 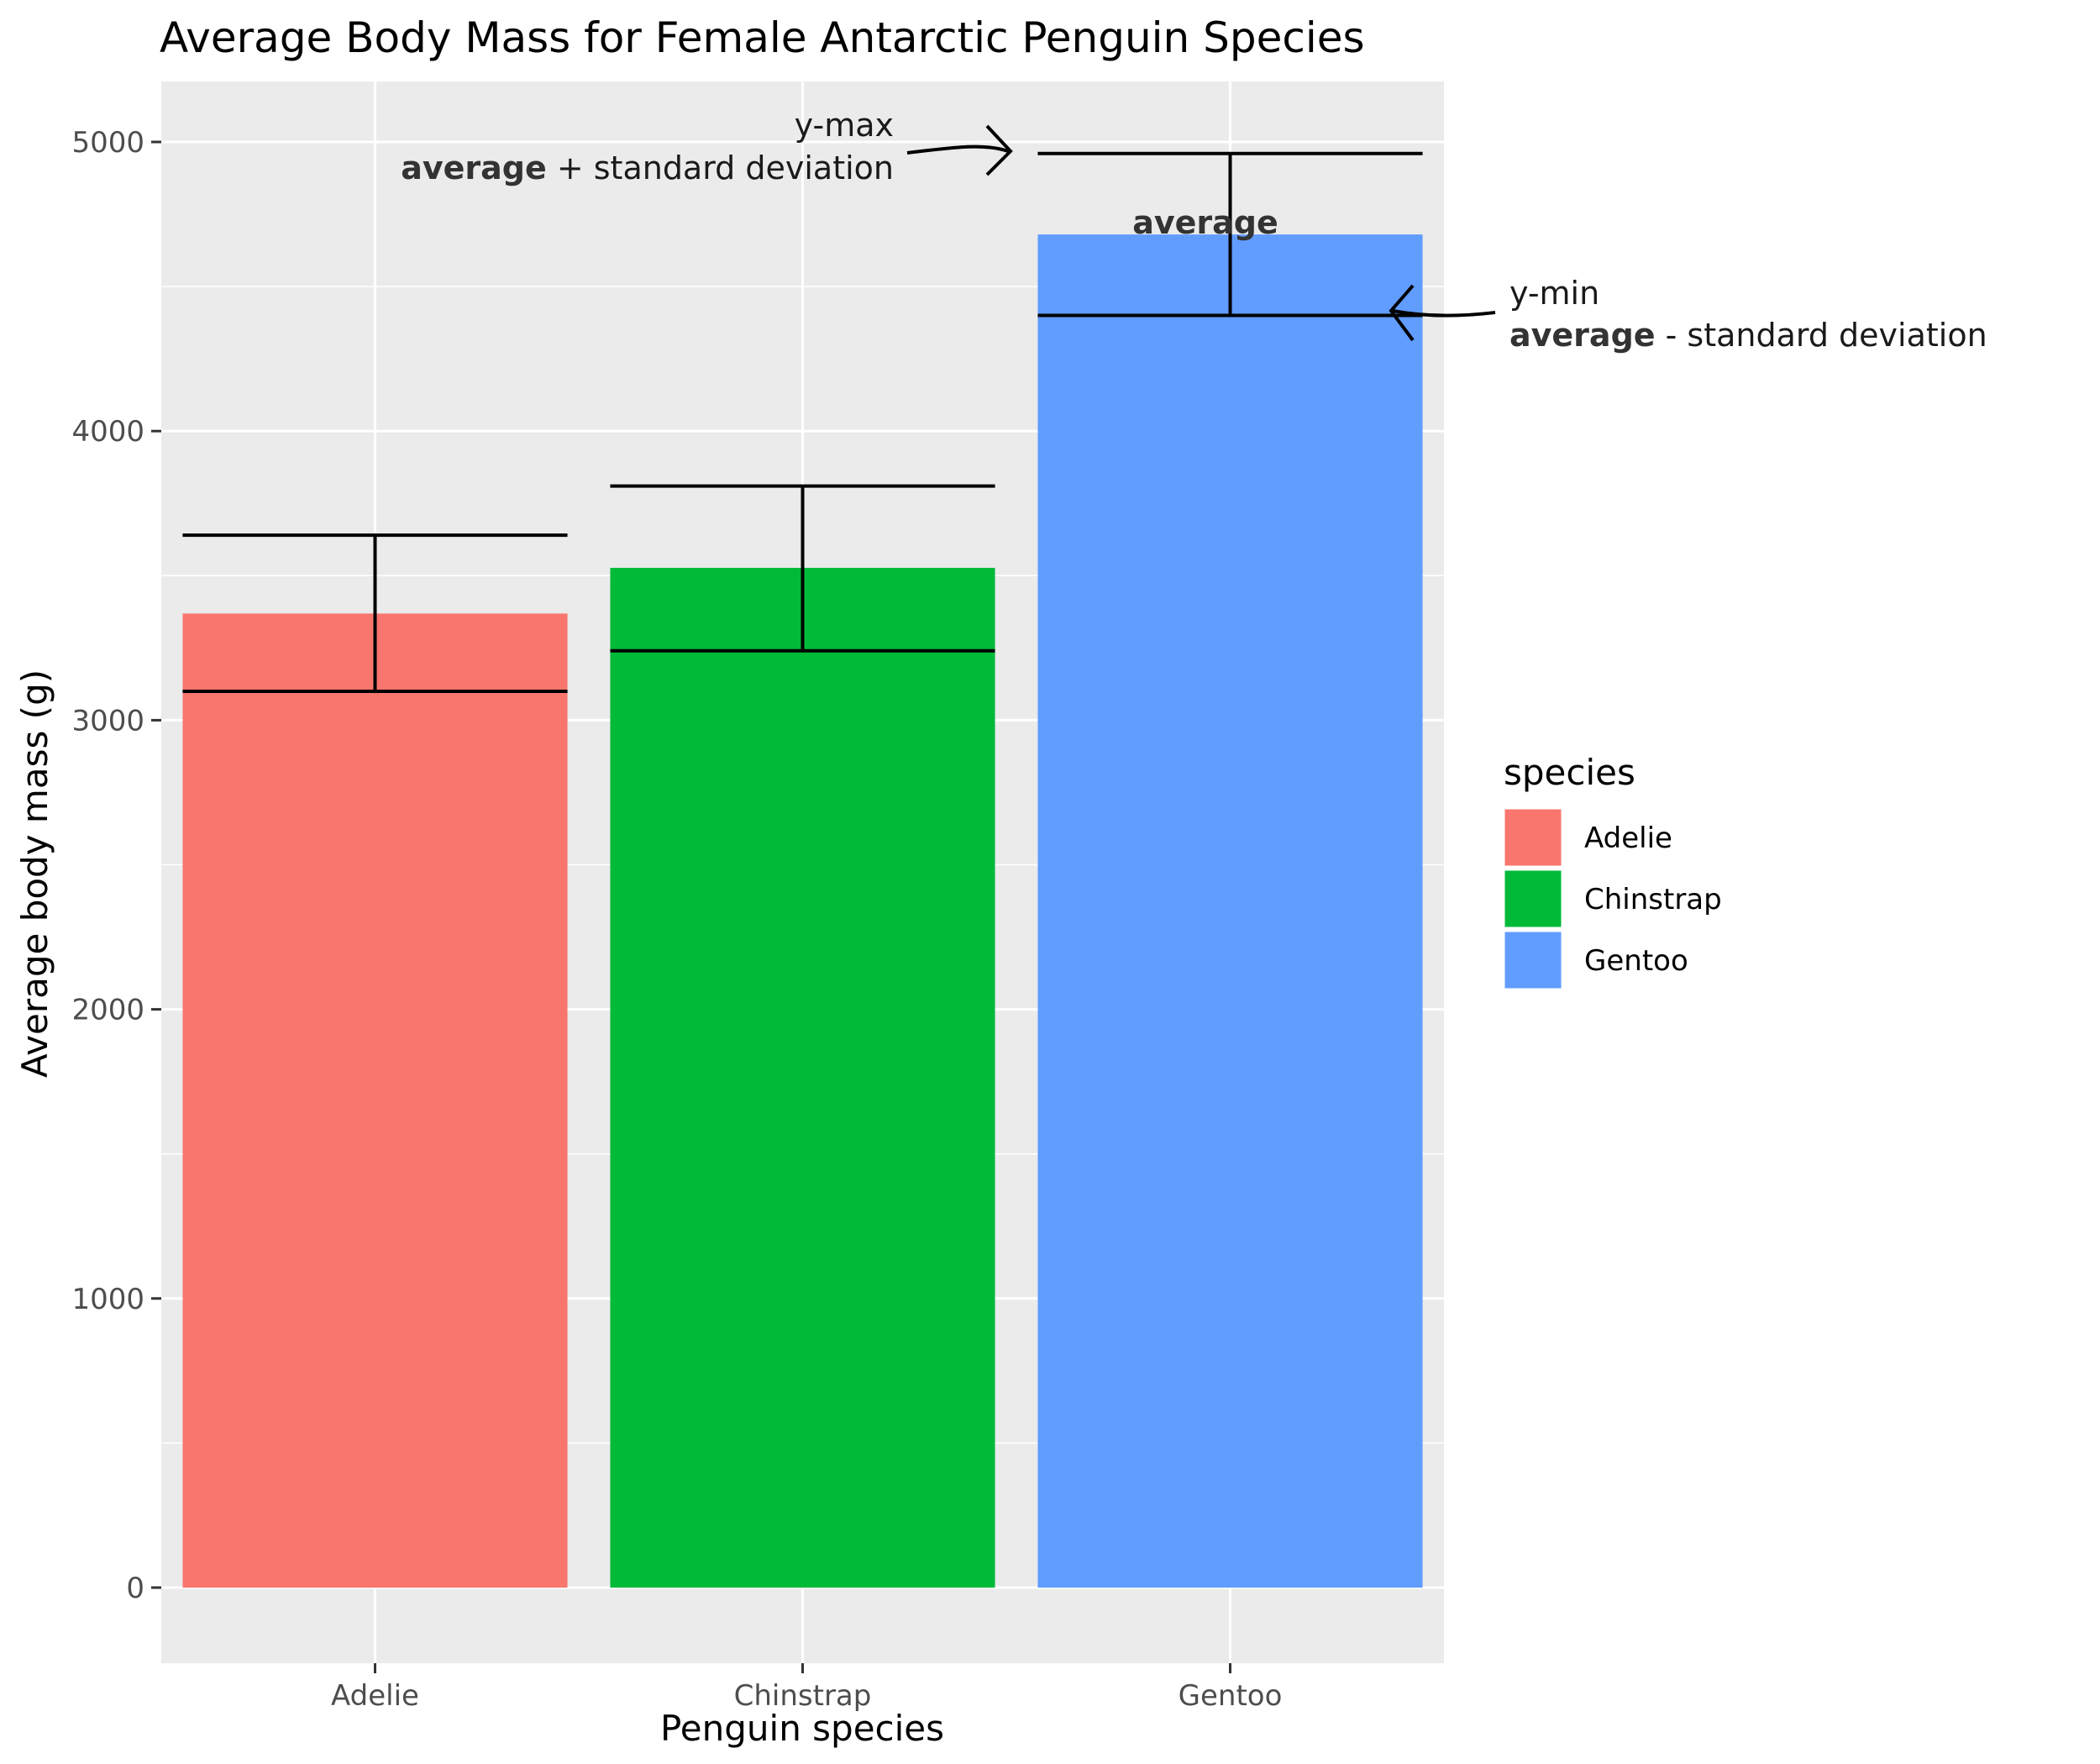 I want to click on annotation-ymax-label: y-max, so click(x=844, y=125).